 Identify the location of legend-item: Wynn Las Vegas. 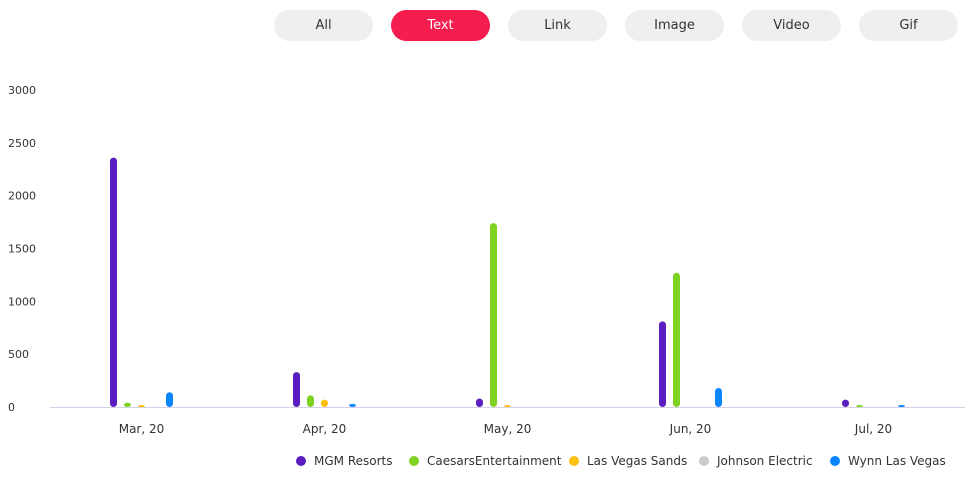
(888, 461).